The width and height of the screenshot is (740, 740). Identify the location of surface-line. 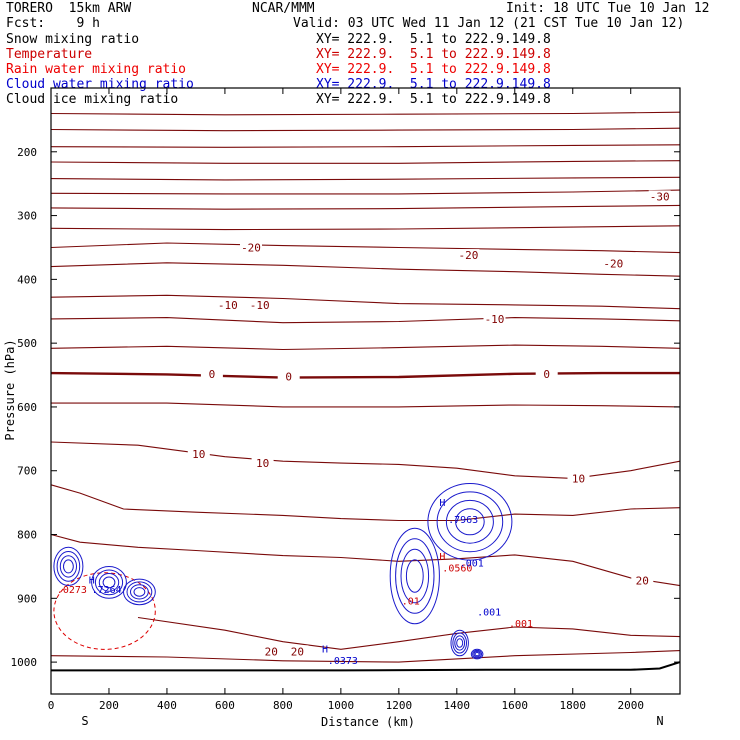
(366, 666).